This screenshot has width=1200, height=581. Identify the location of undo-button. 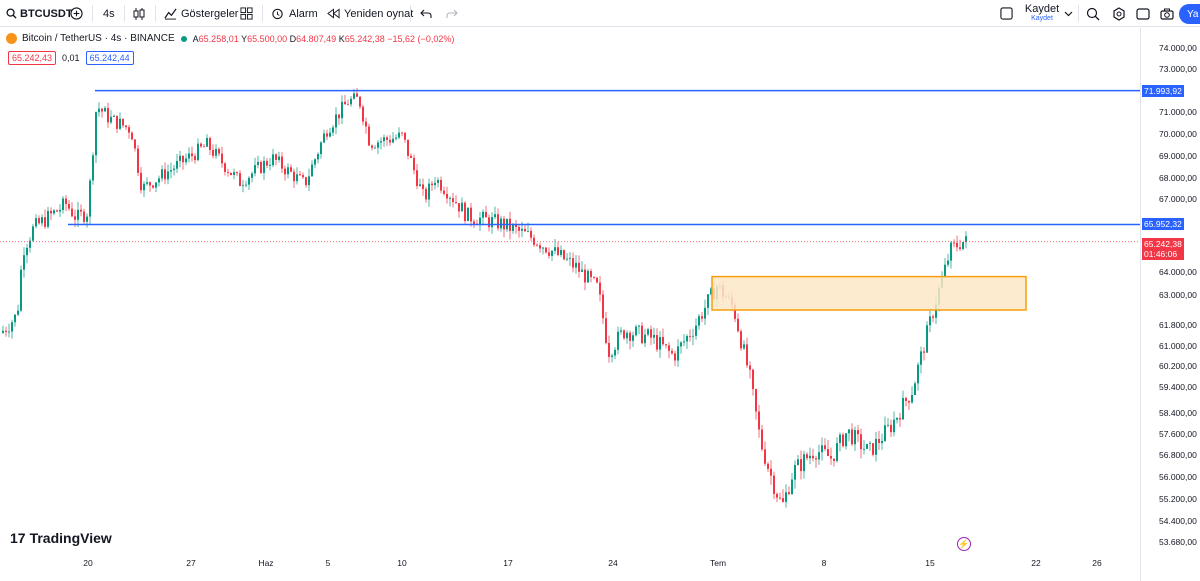
(426, 13).